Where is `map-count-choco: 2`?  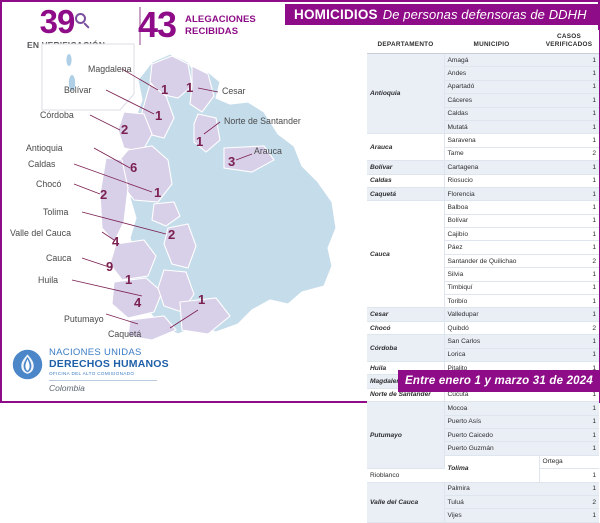 map-count-choco: 2 is located at coordinates (104, 194).